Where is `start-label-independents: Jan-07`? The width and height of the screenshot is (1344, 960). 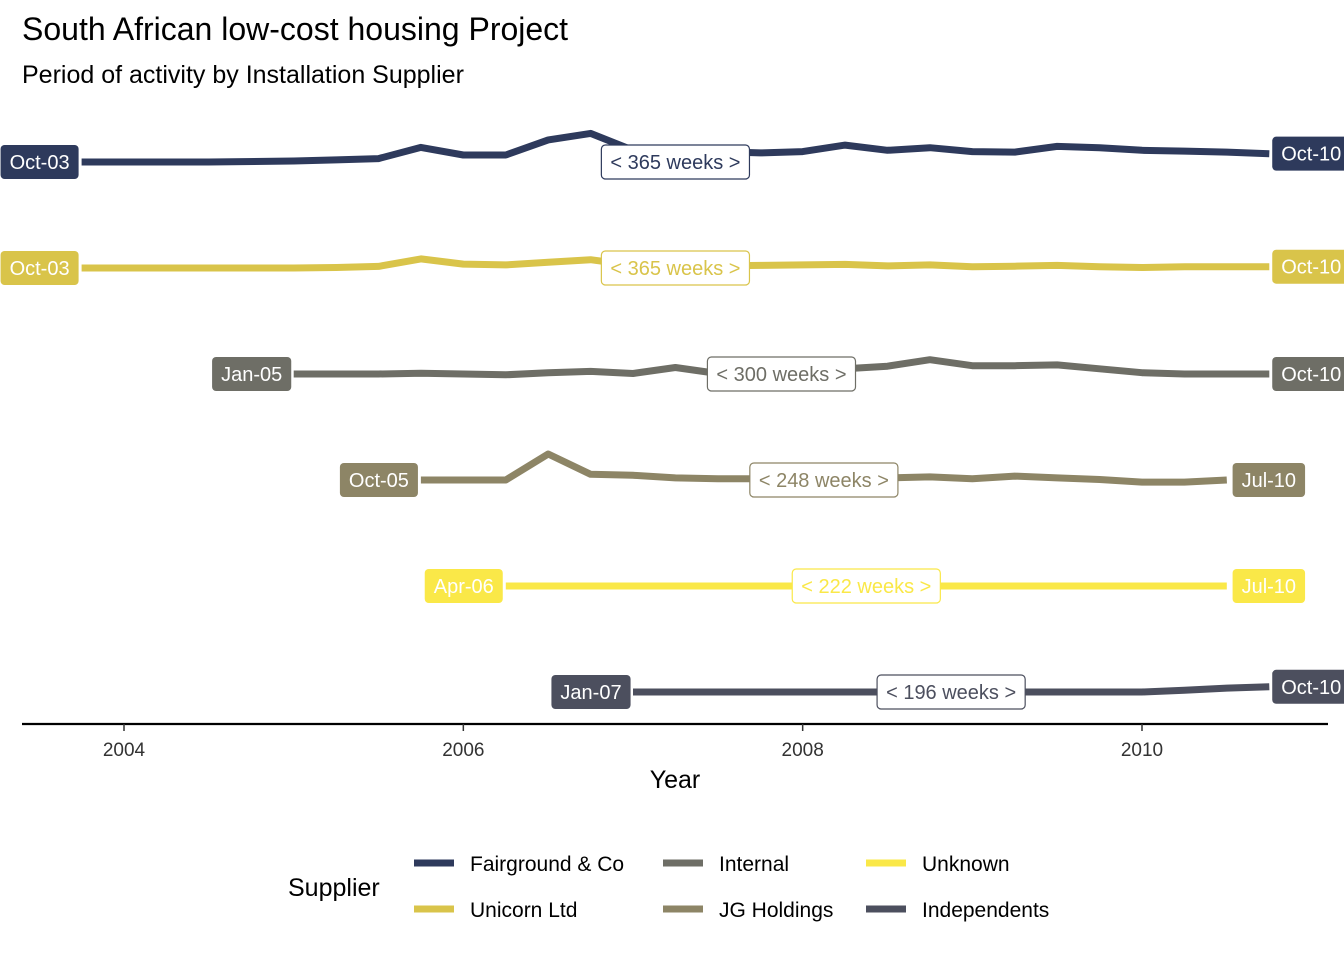 start-label-independents: Jan-07 is located at coordinates (591, 692).